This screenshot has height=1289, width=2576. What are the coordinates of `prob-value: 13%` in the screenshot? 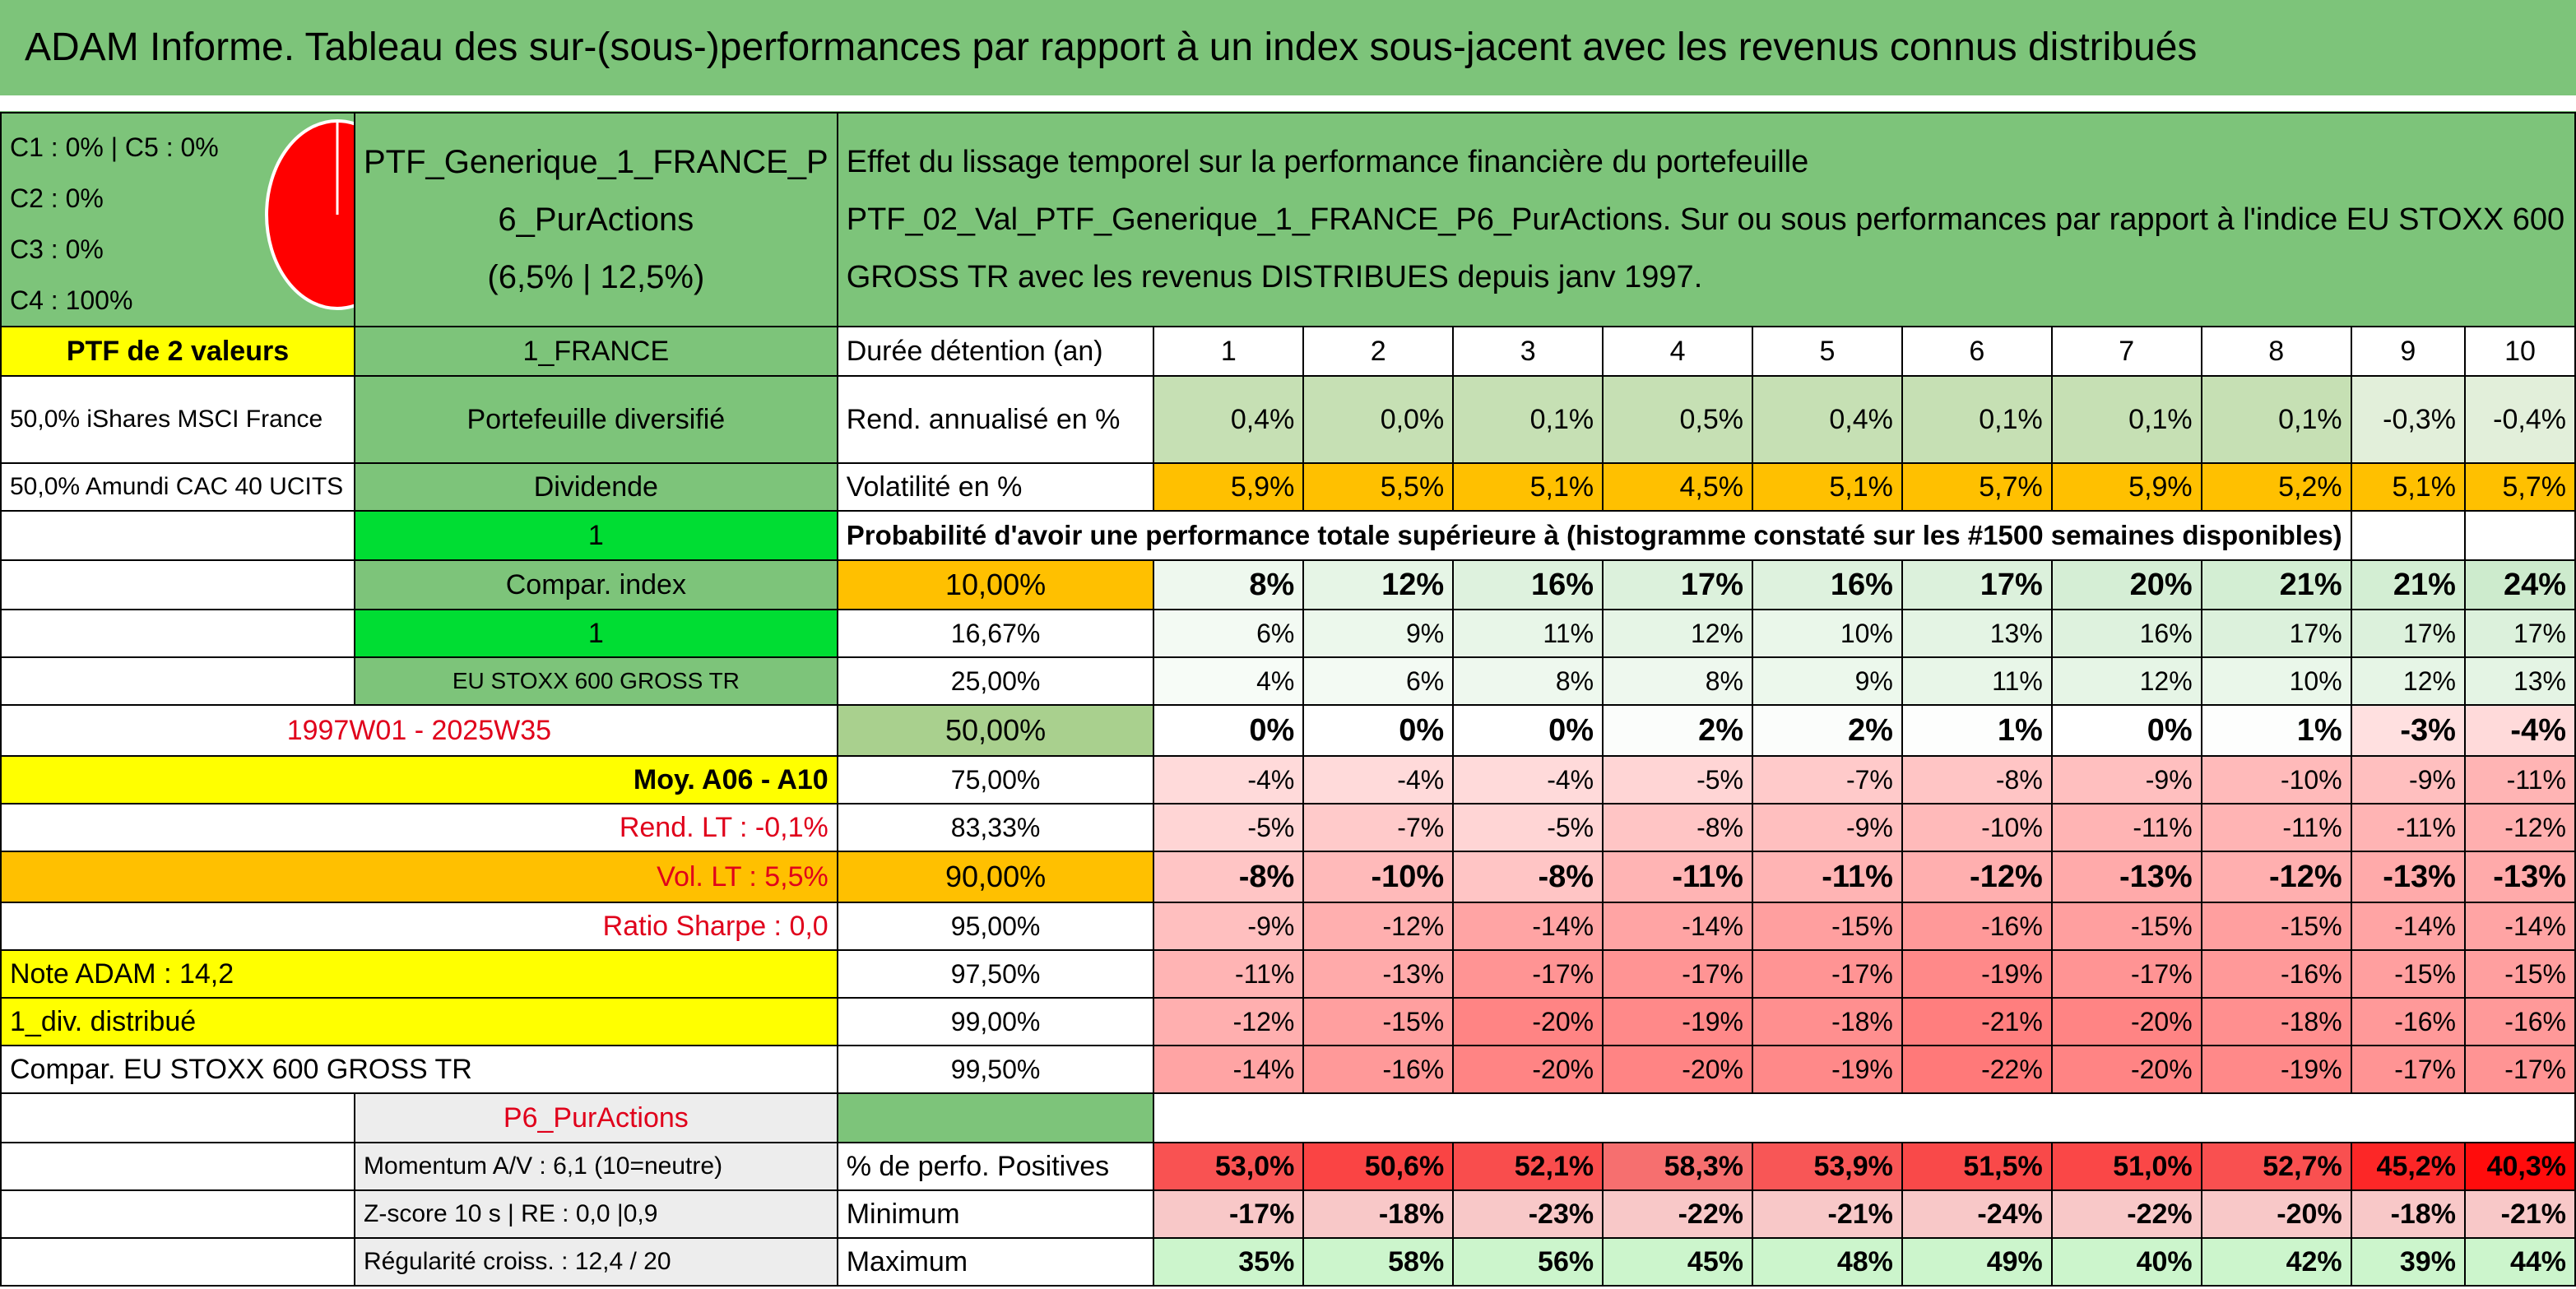 It's located at (1977, 633).